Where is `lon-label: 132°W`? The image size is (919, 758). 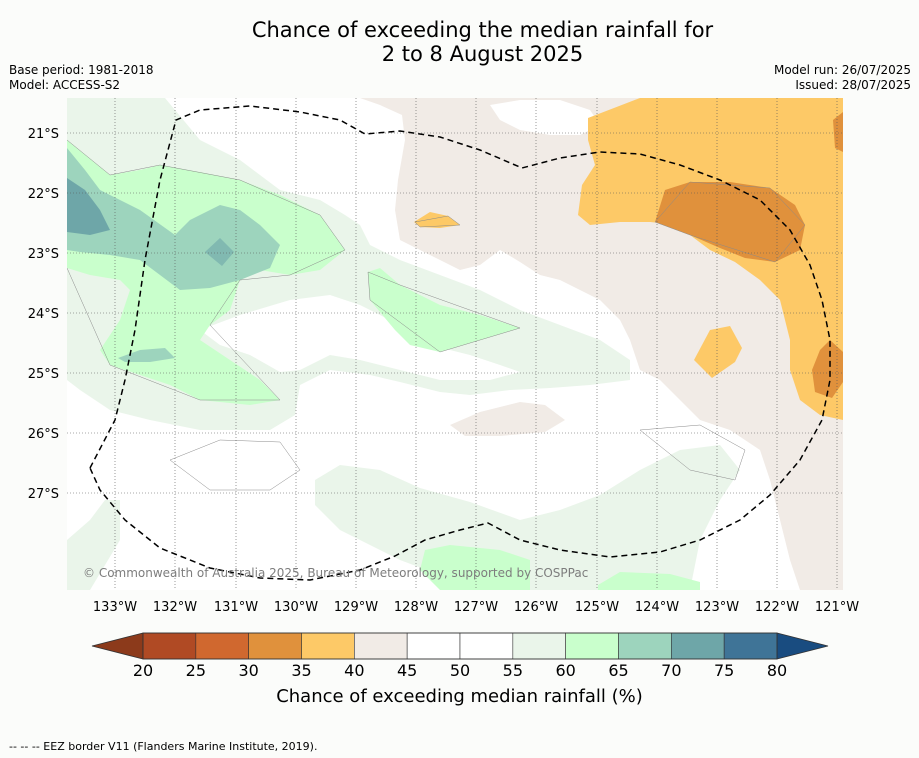 lon-label: 132°W is located at coordinates (175, 607).